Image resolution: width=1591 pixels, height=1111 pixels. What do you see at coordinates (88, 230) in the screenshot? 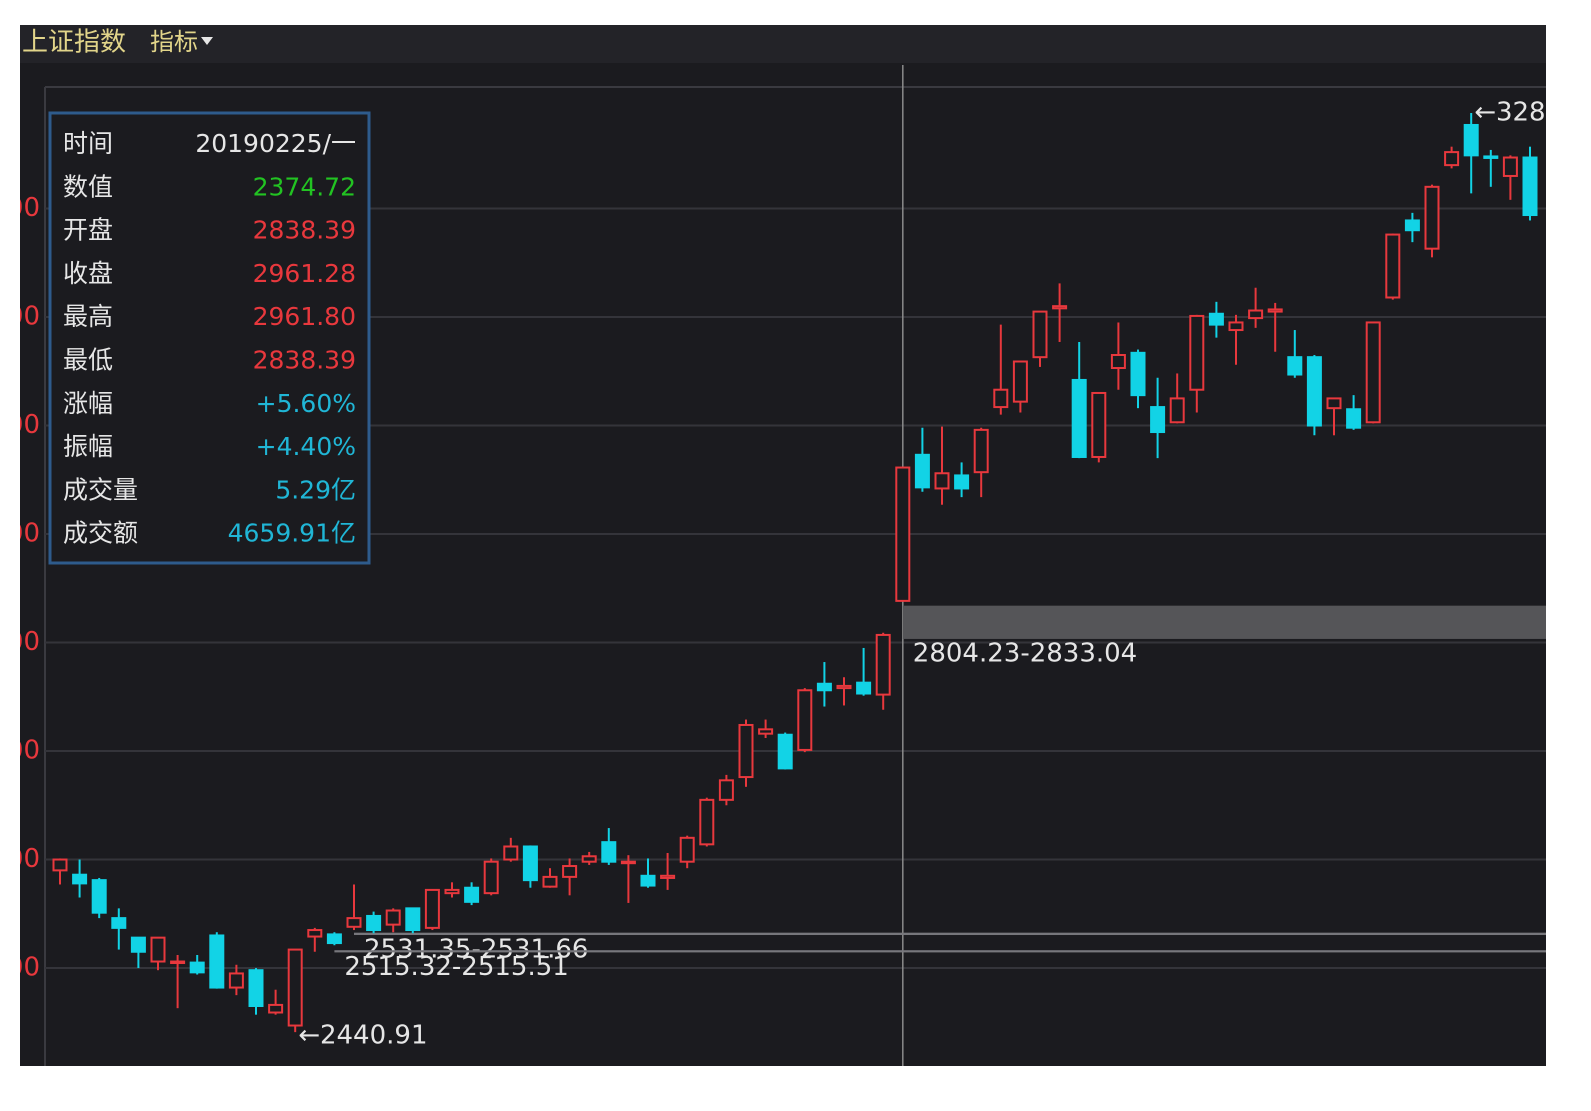
I see `tooltip-label: 开盘` at bounding box center [88, 230].